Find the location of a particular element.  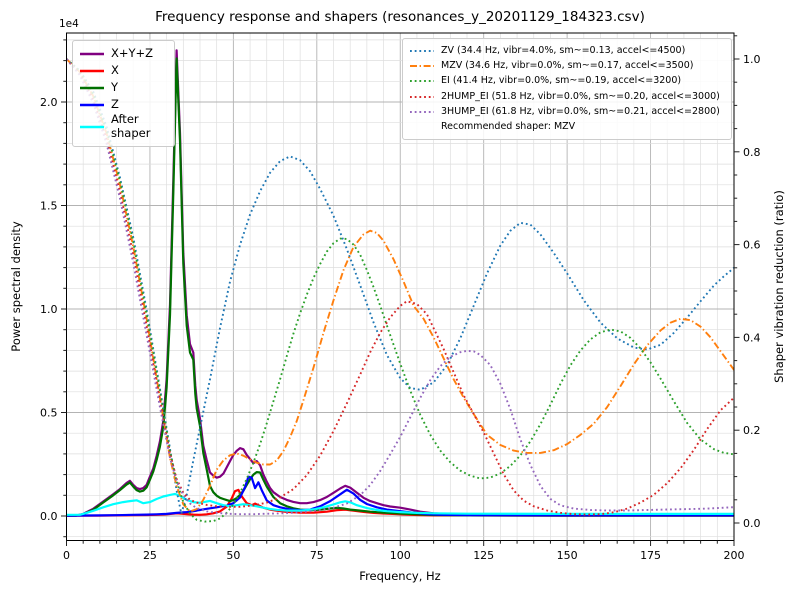

legend-item: After shaper is located at coordinates (123, 126).